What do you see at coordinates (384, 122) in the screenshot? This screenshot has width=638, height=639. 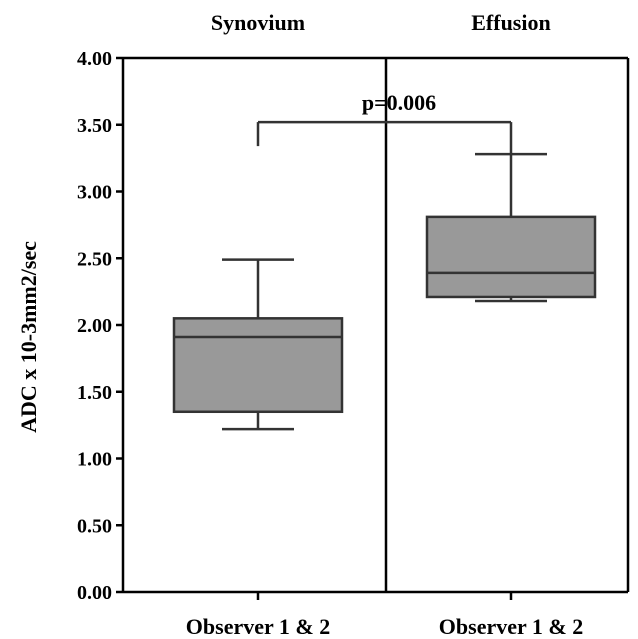 I see `significance-annotation: p=0.006` at bounding box center [384, 122].